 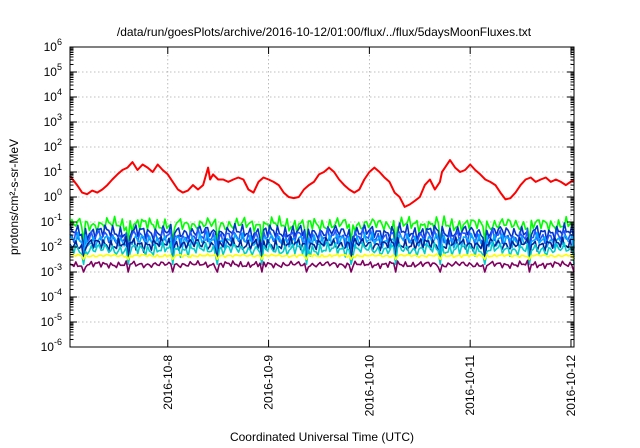 What do you see at coordinates (168, 382) in the screenshot?
I see `x-tick-label: 2016-10-8` at bounding box center [168, 382].